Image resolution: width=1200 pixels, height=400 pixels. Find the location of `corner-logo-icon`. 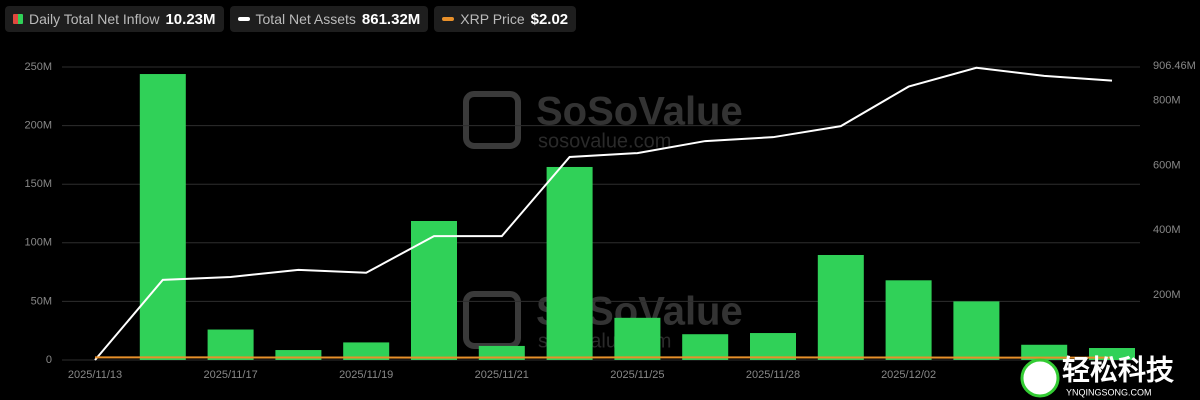

corner-logo-icon is located at coordinates (1040, 378).